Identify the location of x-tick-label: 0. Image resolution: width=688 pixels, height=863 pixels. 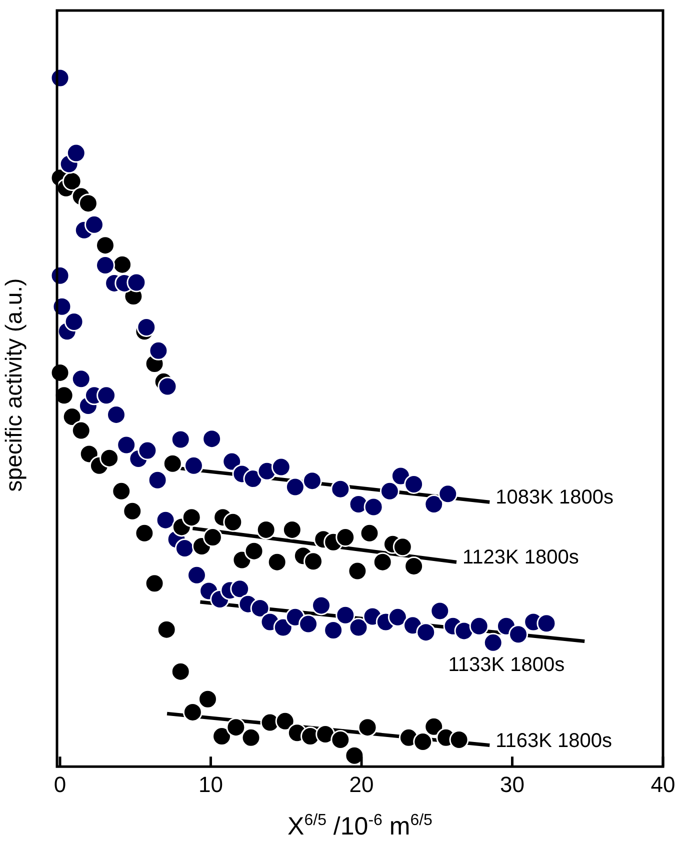
(60, 784).